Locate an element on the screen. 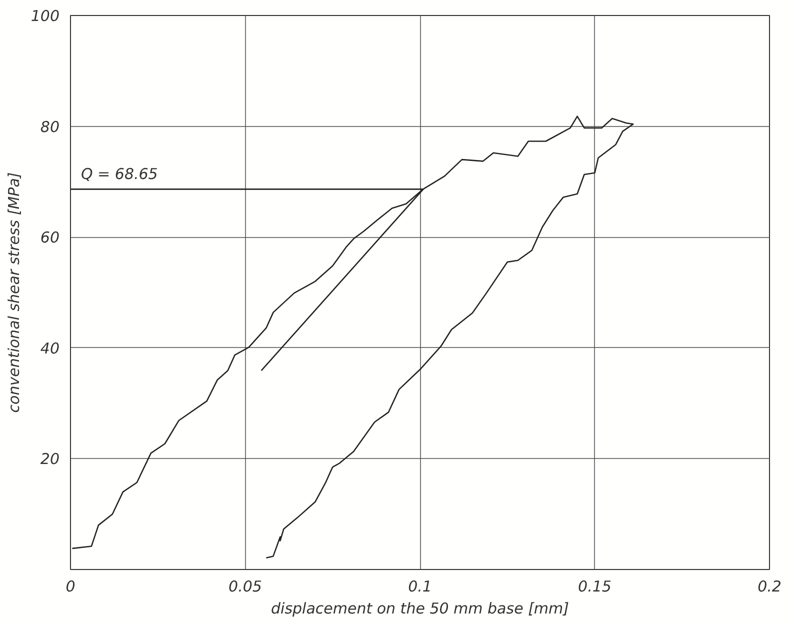  x-tick-label: 0.15 is located at coordinates (595, 587).